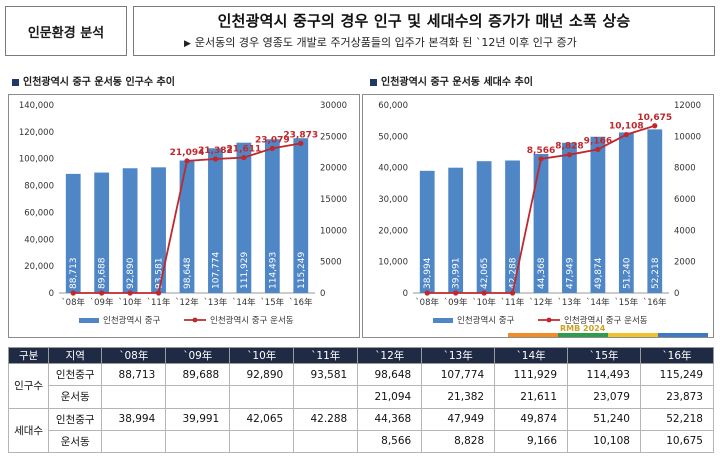 This screenshot has height=456, width=720. I want to click on y-tick-label: 40,000, so click(39, 240).